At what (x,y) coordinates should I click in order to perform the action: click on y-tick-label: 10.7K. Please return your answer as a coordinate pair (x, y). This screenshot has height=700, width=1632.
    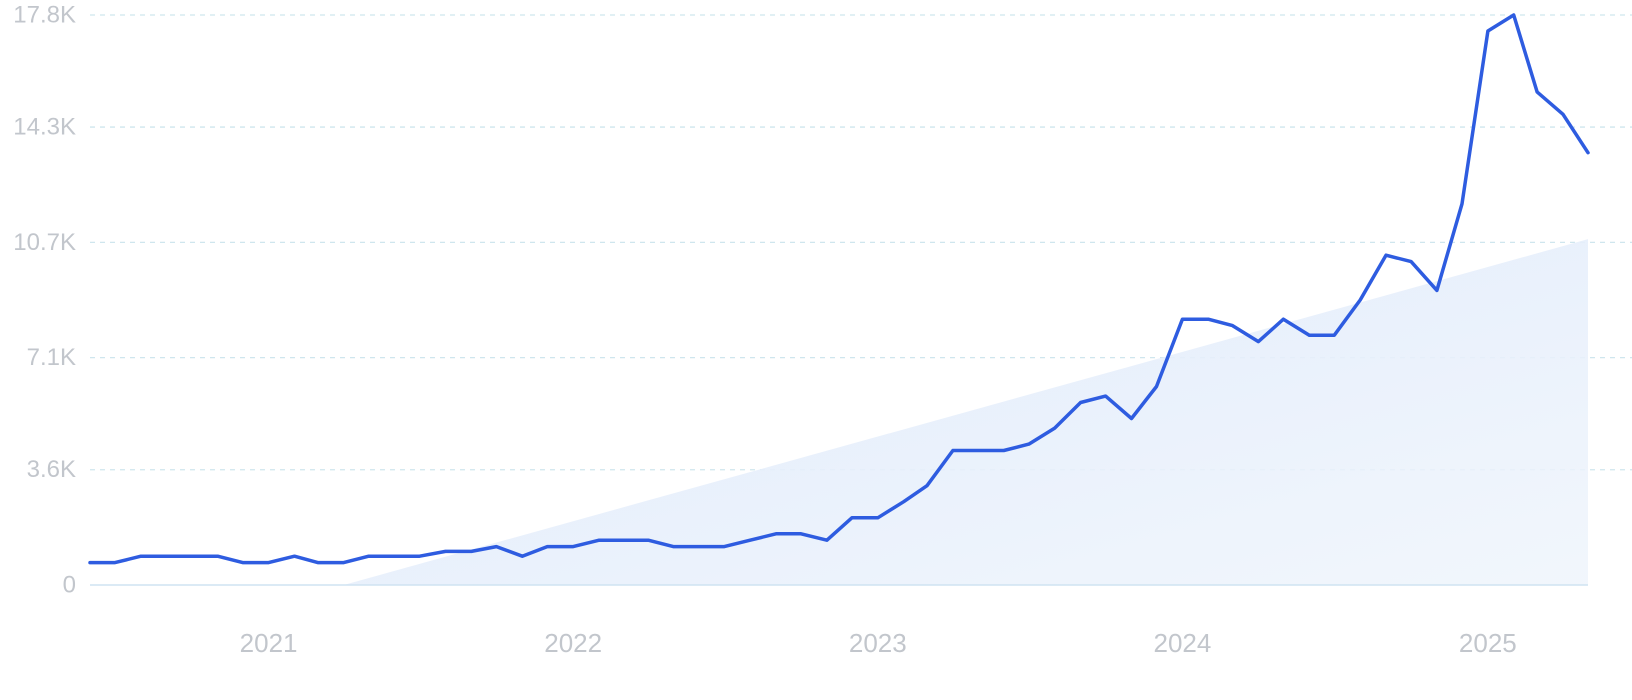
    Looking at the image, I should click on (44, 242).